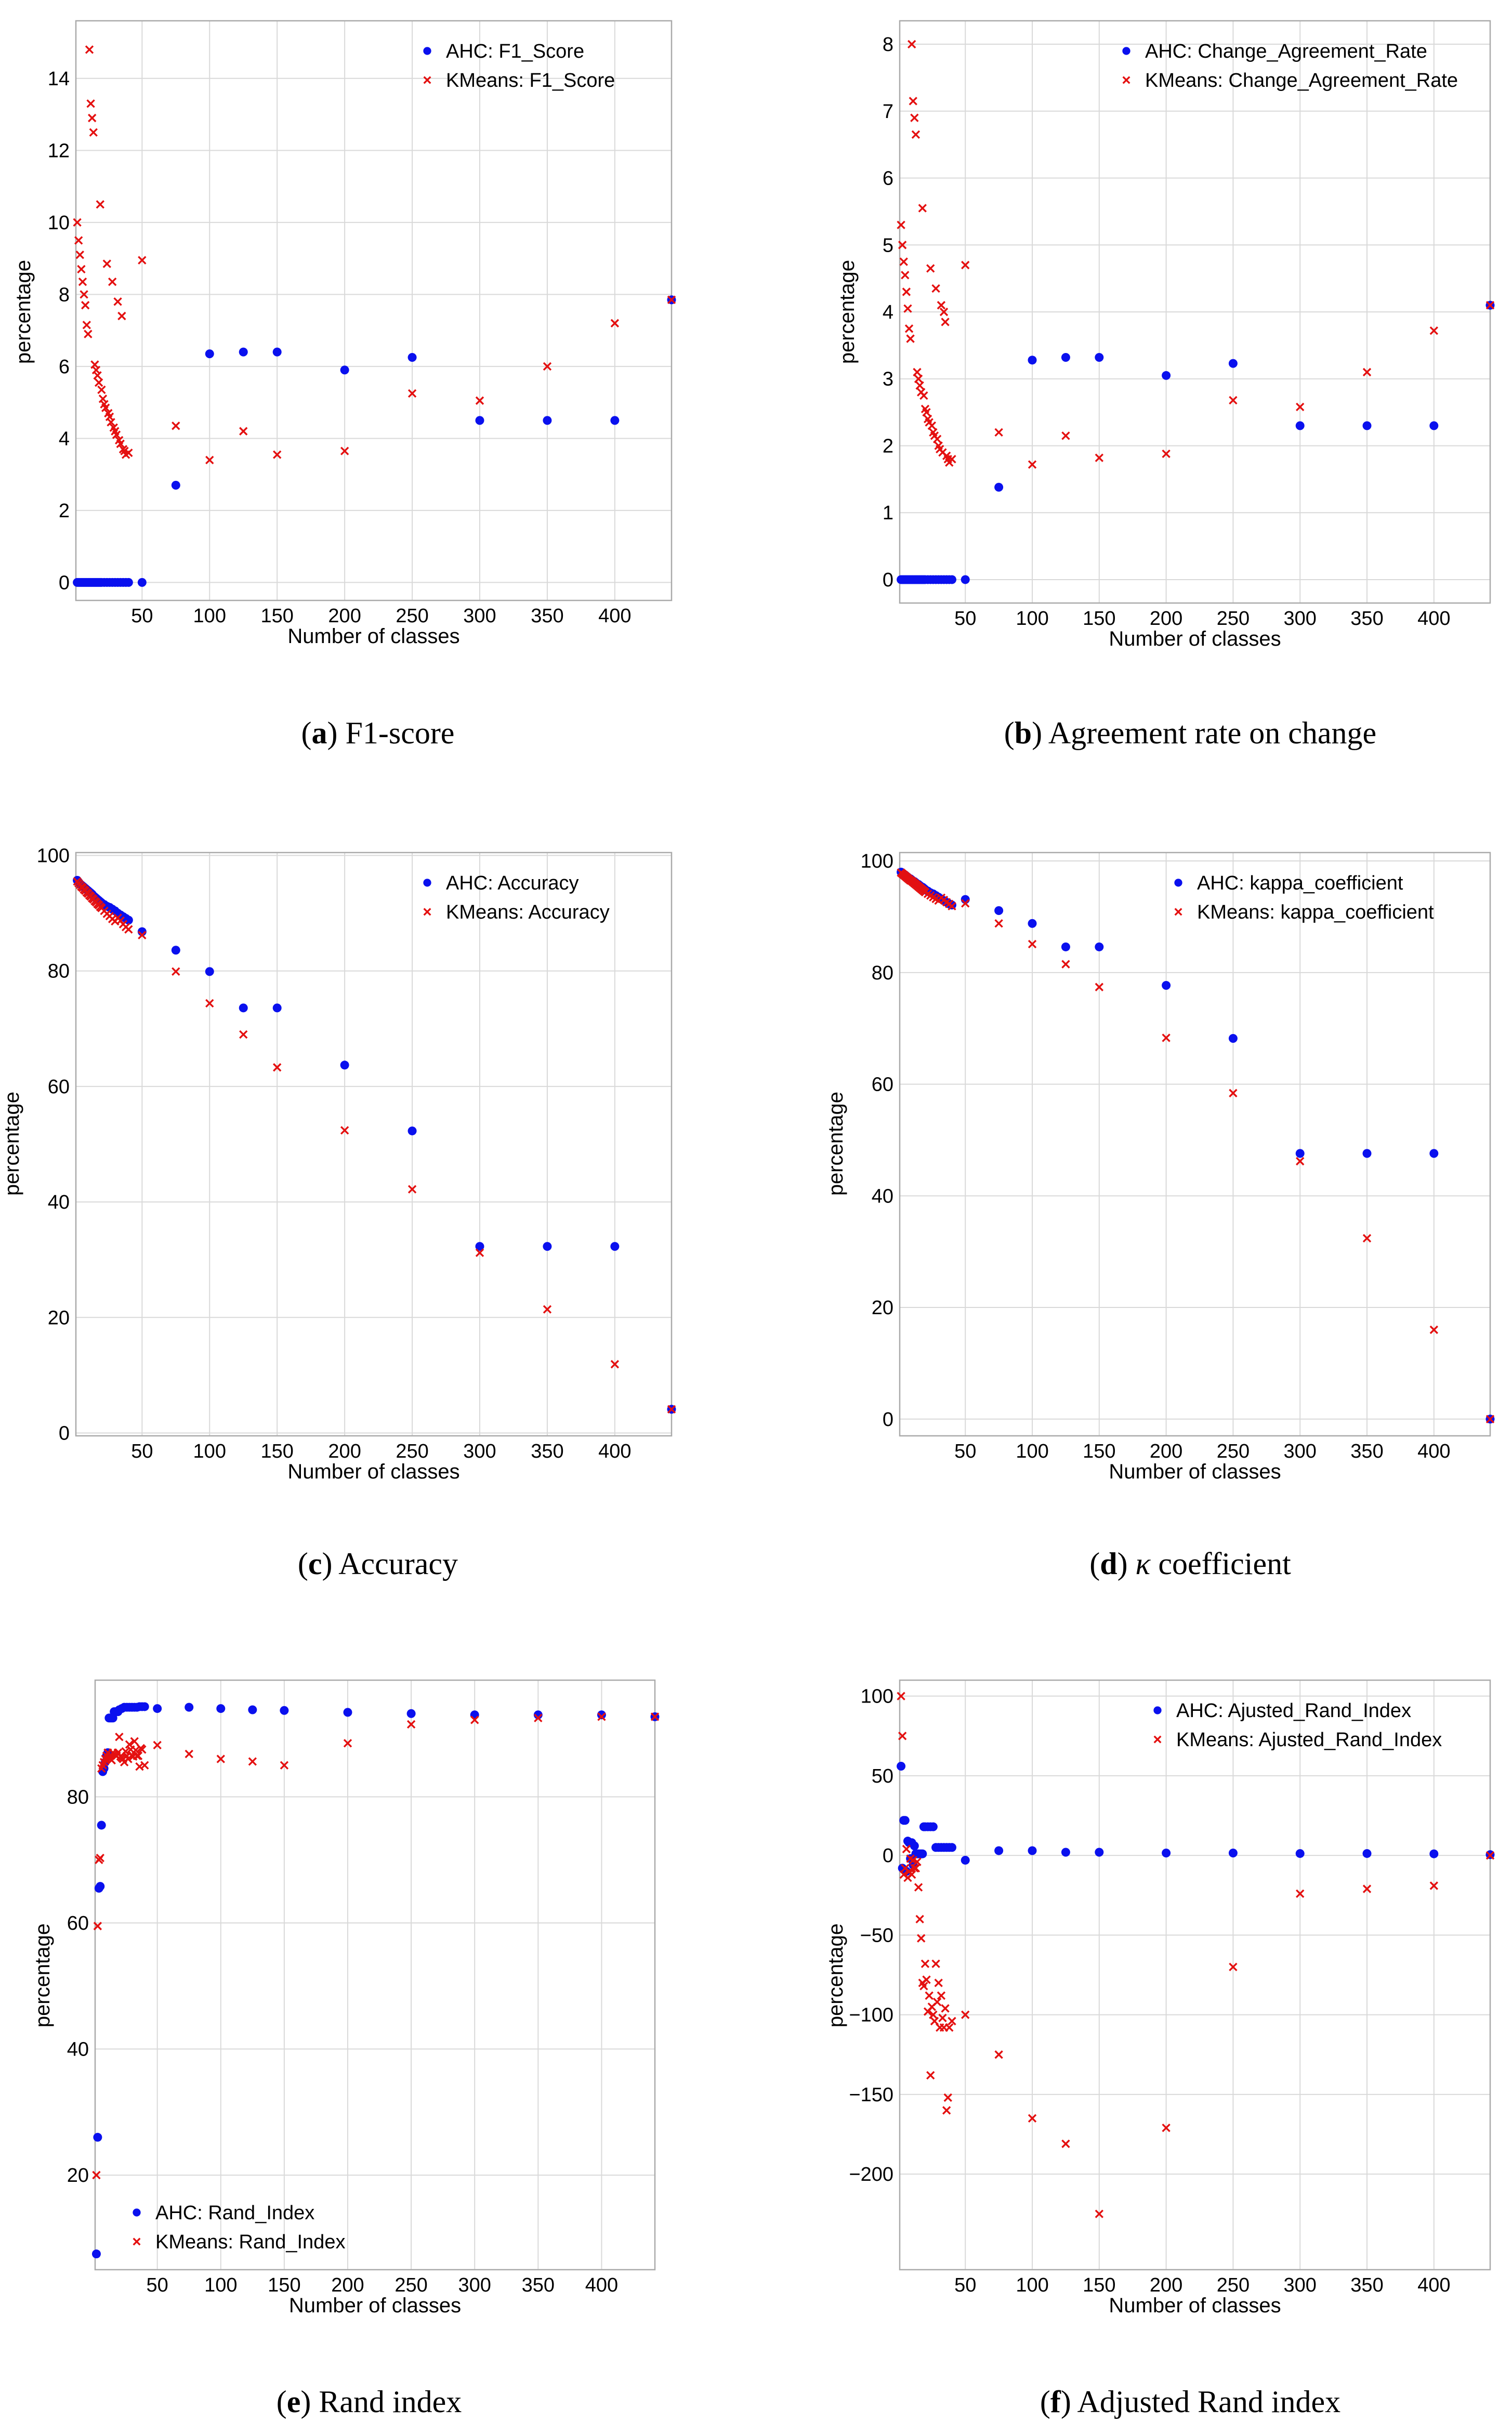 The image size is (1512, 2435). Describe the element at coordinates (1195, 638) in the screenshot. I see `x-axis-label: Number of classes` at that location.